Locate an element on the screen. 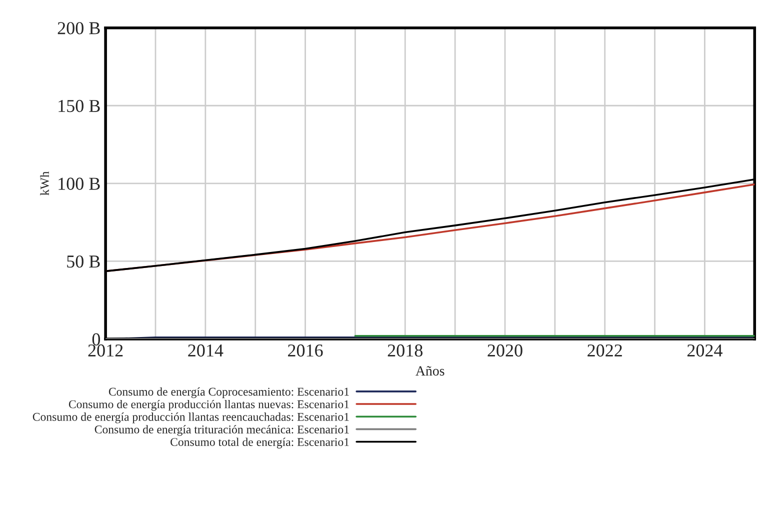  legend-label: Consumo de energía producción llantas nuevas: Escenario1 is located at coordinates (208, 405).